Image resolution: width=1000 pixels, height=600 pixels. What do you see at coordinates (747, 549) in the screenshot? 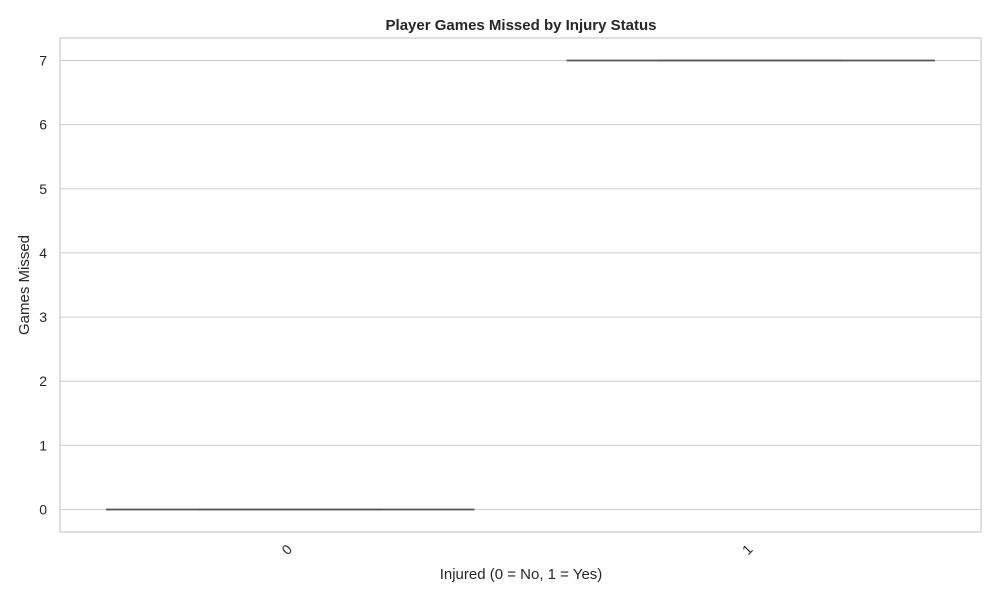
I see `x-tick-label: 1` at bounding box center [747, 549].